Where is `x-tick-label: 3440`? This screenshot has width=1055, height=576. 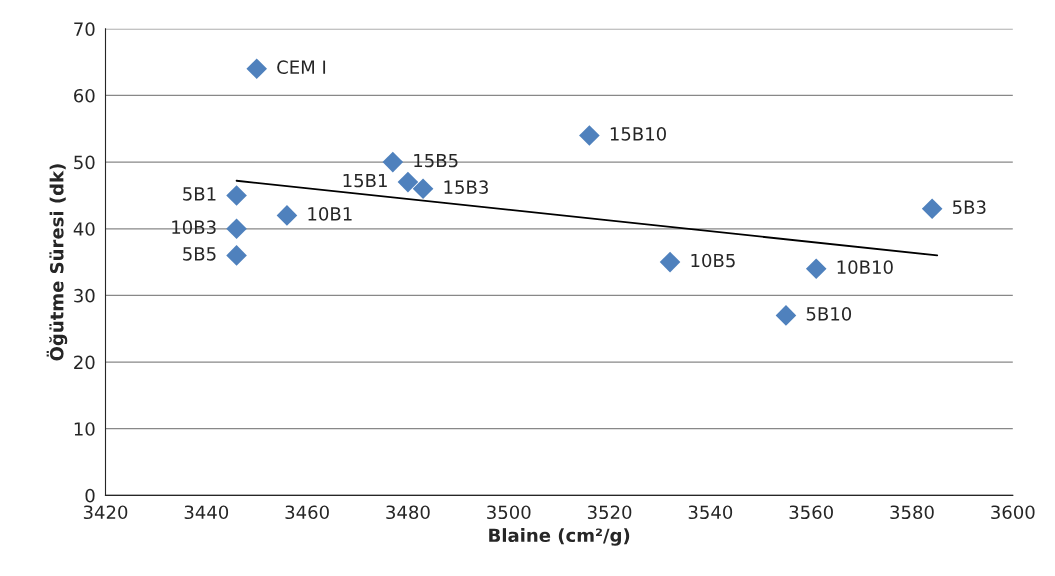
x-tick-label: 3440 is located at coordinates (206, 512).